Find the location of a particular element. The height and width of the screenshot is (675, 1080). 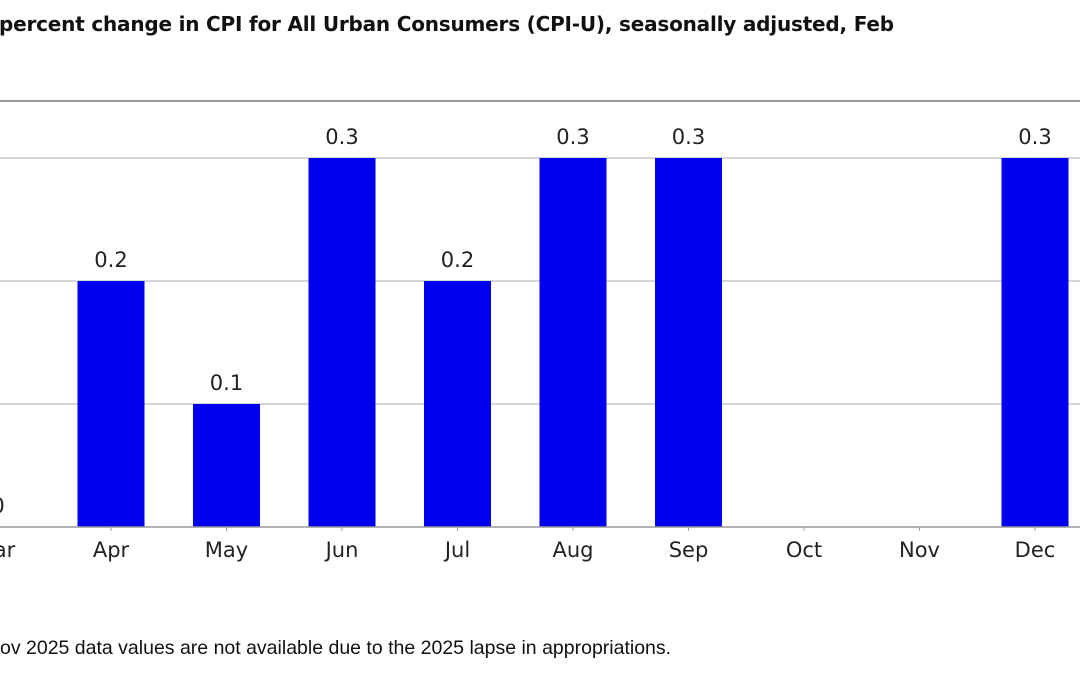

bar-jun is located at coordinates (342, 342).